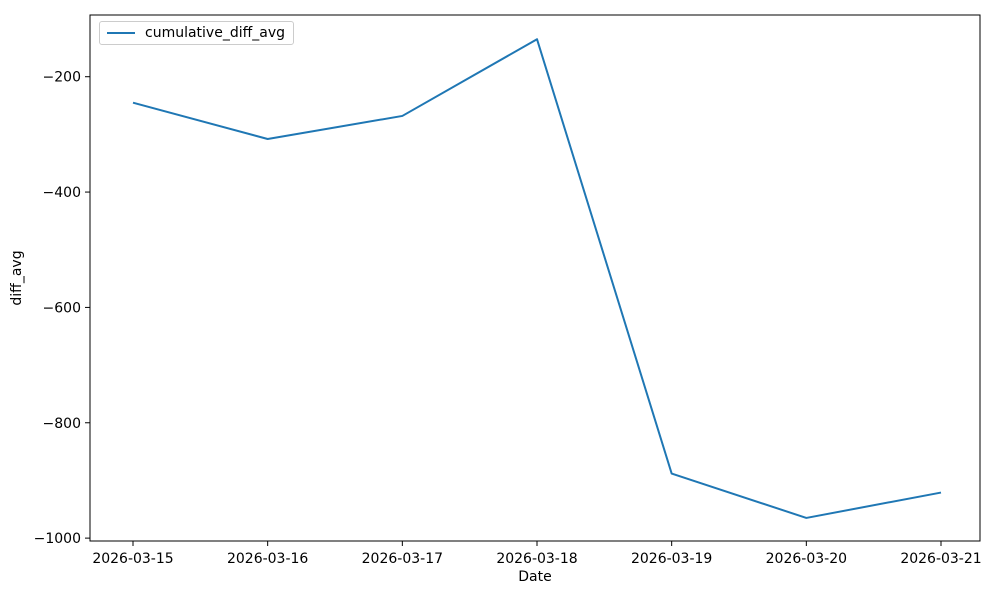 This screenshot has height=600, width=1000. I want to click on legend-label: cumulative_diff_avg, so click(215, 33).